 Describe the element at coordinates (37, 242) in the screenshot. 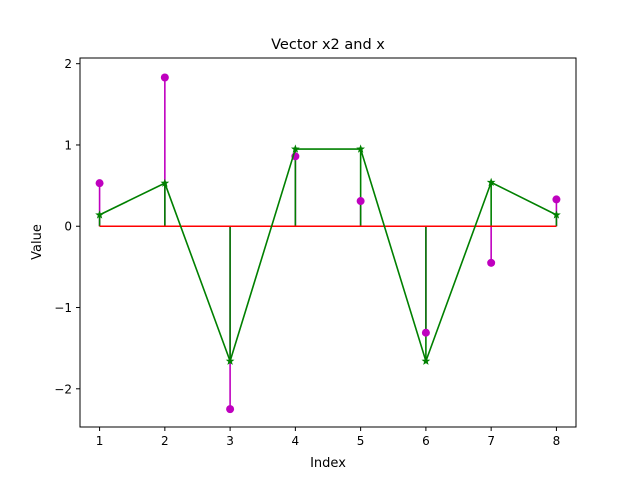

I see `y-axis-label: Value` at that location.